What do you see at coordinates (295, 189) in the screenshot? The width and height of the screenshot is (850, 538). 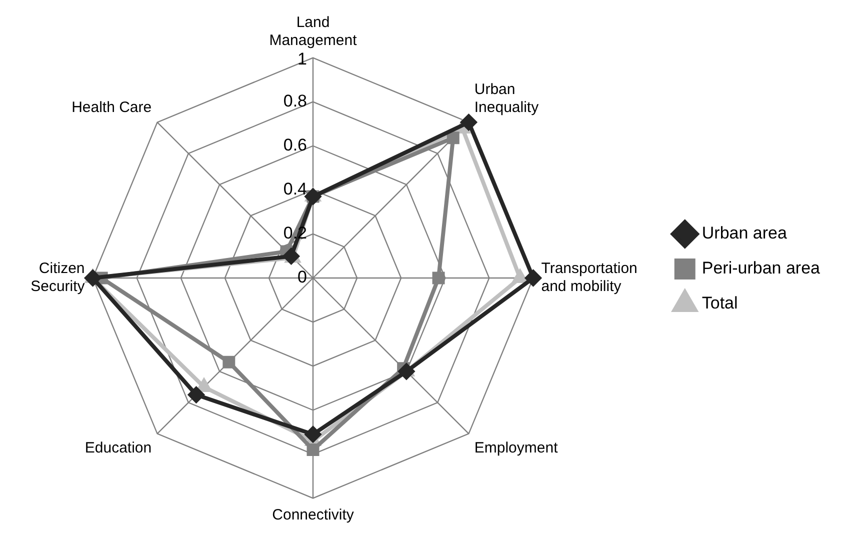 I see `y-tick-label: 0.4` at bounding box center [295, 189].